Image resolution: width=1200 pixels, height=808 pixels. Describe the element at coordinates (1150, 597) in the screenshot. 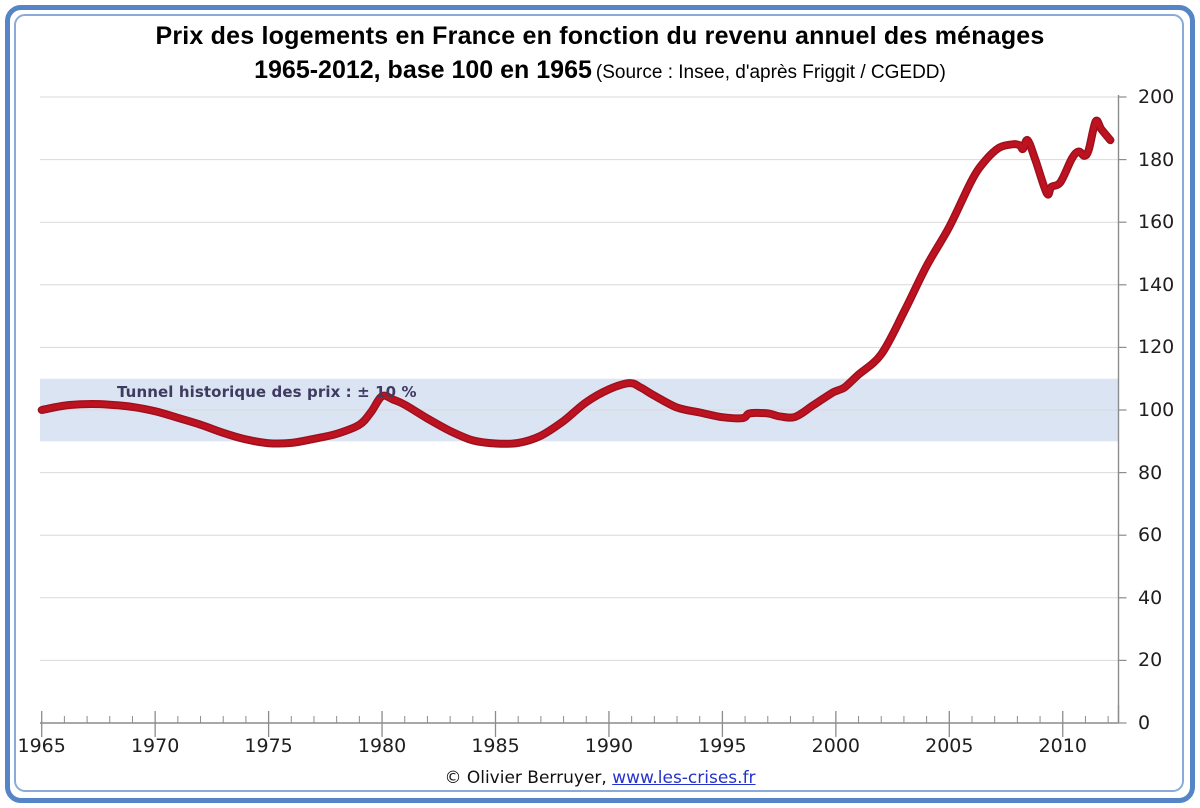

I see `y-axis-tick-label: 40` at that location.